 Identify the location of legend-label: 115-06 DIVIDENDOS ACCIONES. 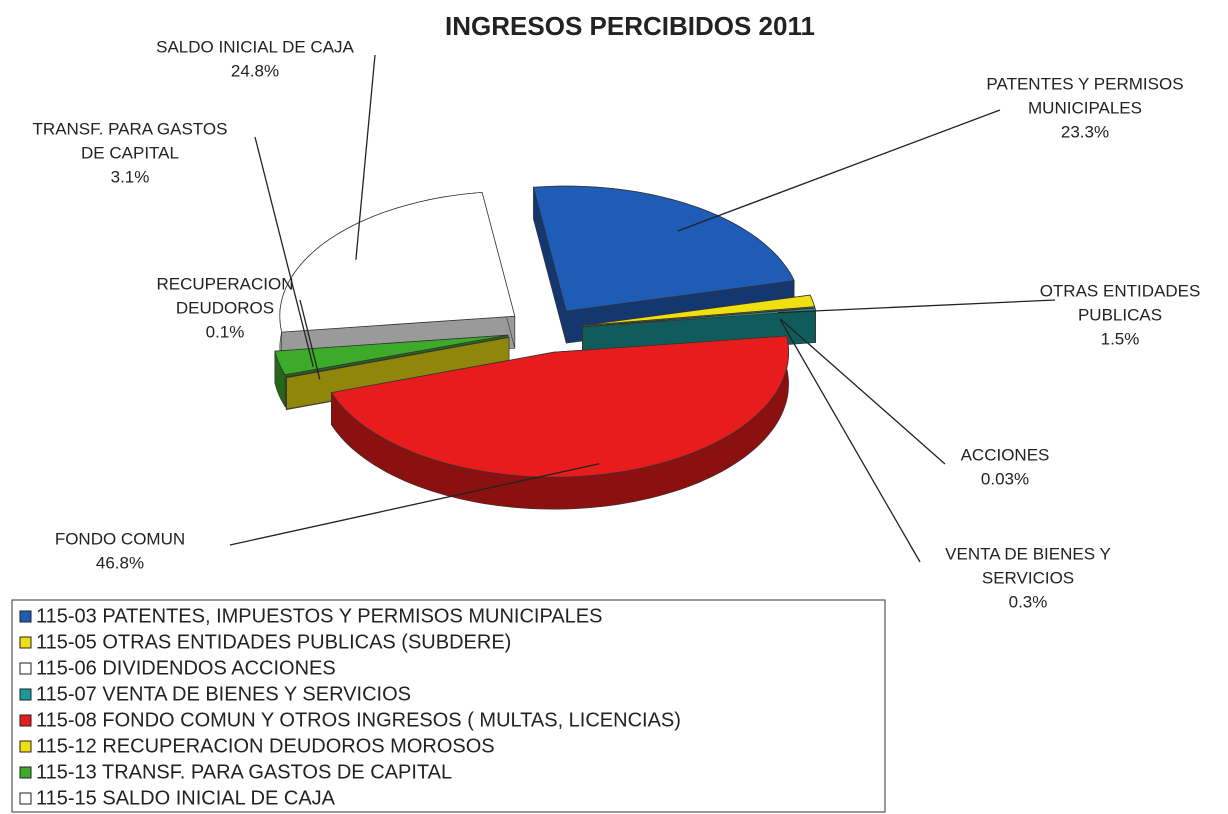
(186, 668).